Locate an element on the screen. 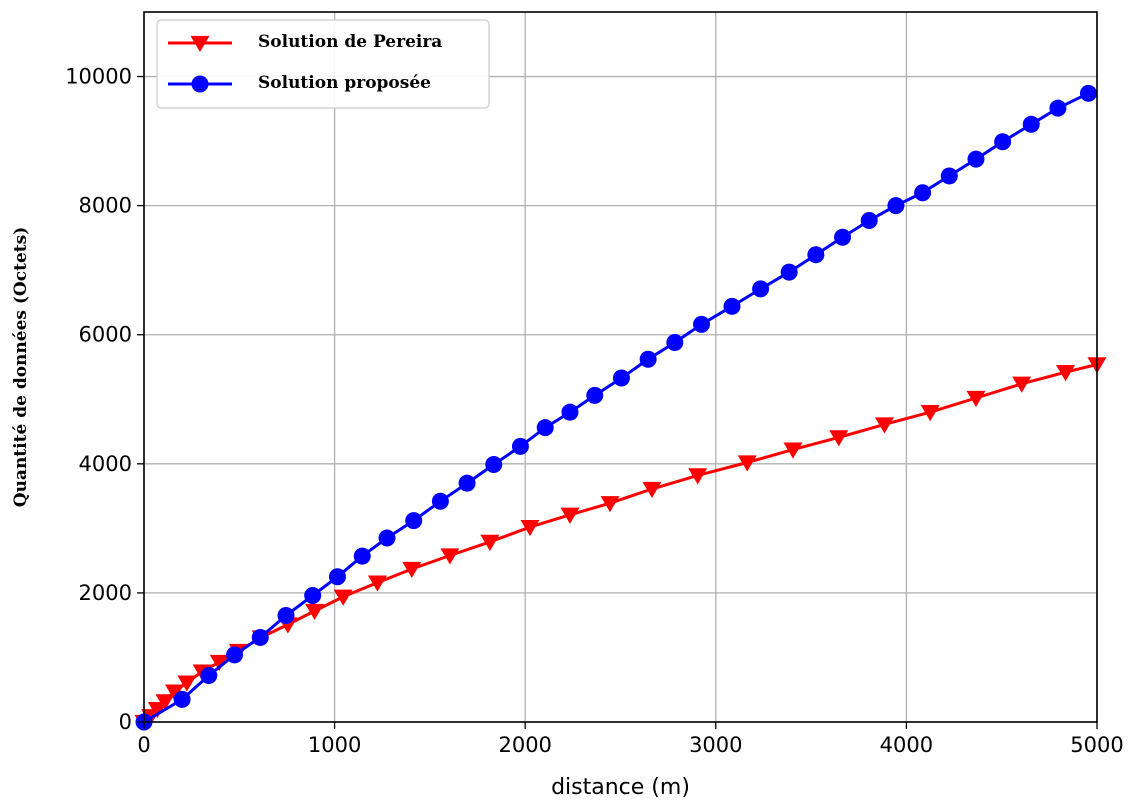  x-axis-label: distance (m) is located at coordinates (620, 787).